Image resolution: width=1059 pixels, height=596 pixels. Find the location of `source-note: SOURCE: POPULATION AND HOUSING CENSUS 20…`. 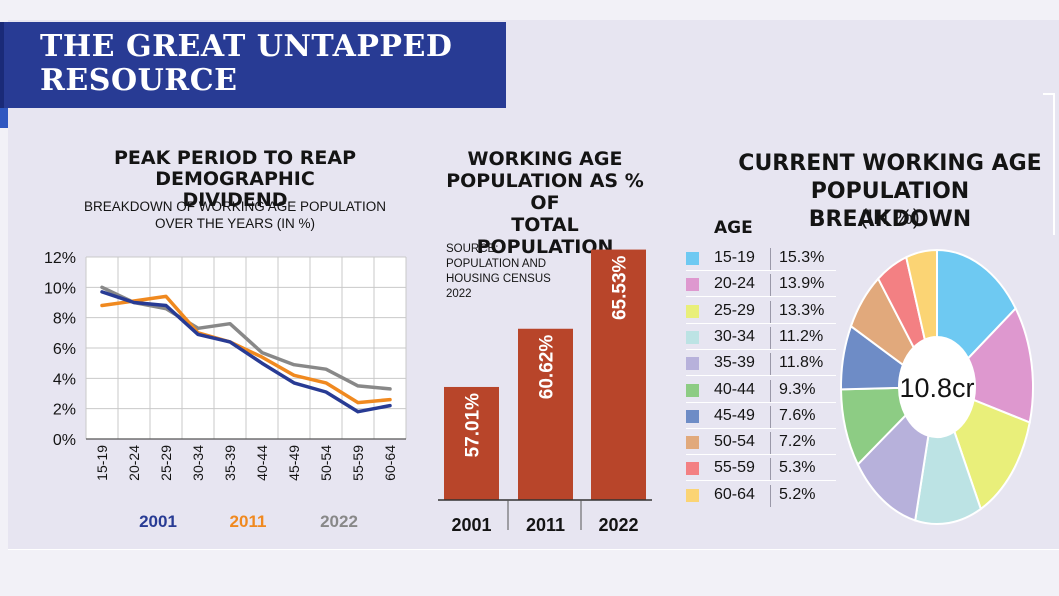

source-note: SOURCE: POPULATION AND HOUSING CENSUS 20… is located at coordinates (498, 271).